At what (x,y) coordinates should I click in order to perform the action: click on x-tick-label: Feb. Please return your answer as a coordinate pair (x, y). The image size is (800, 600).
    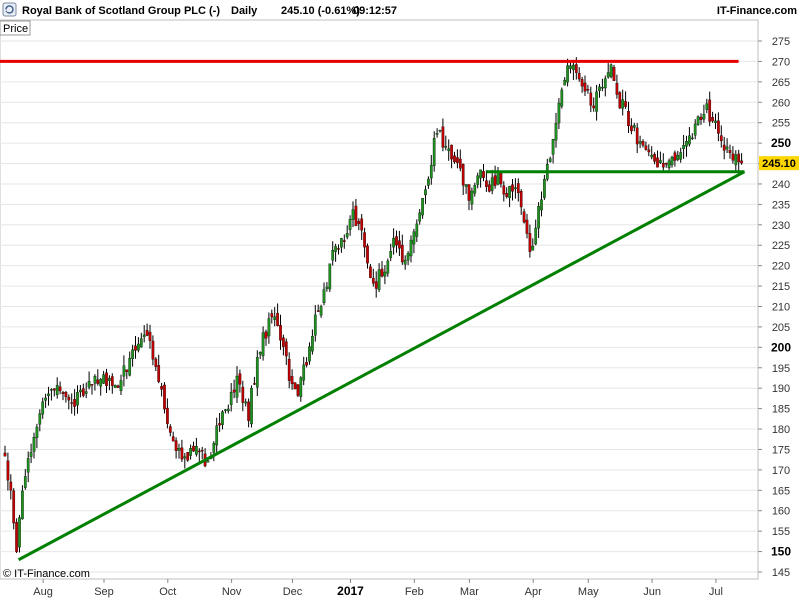
    Looking at the image, I should click on (414, 592).